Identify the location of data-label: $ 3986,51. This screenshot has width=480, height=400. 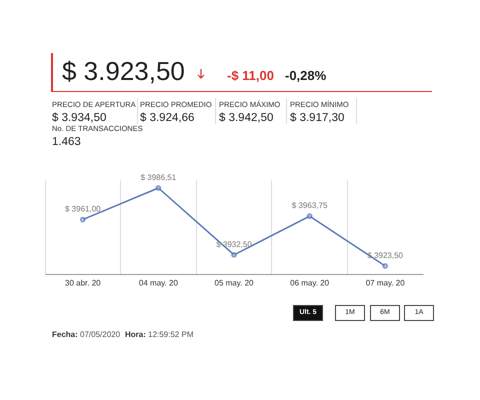
(158, 177).